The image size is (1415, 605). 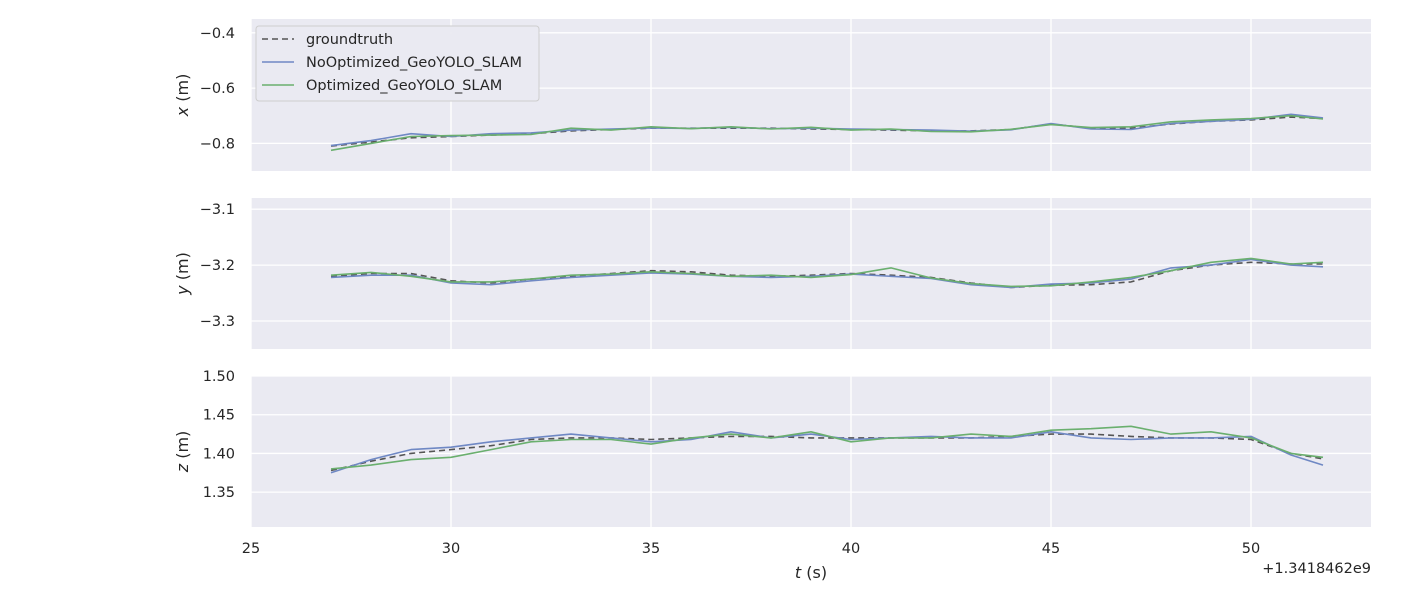 What do you see at coordinates (349, 40) in the screenshot?
I see `legend-entry: groundtruth` at bounding box center [349, 40].